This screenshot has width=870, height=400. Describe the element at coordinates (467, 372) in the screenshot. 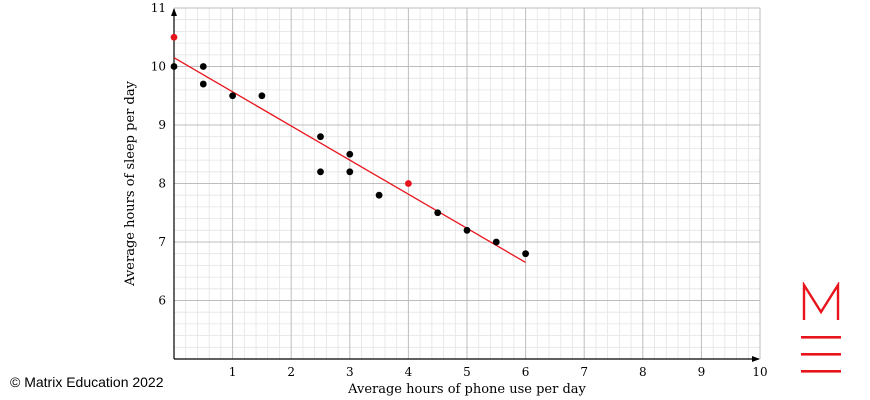

I see `x-tick-label: 5` at that location.